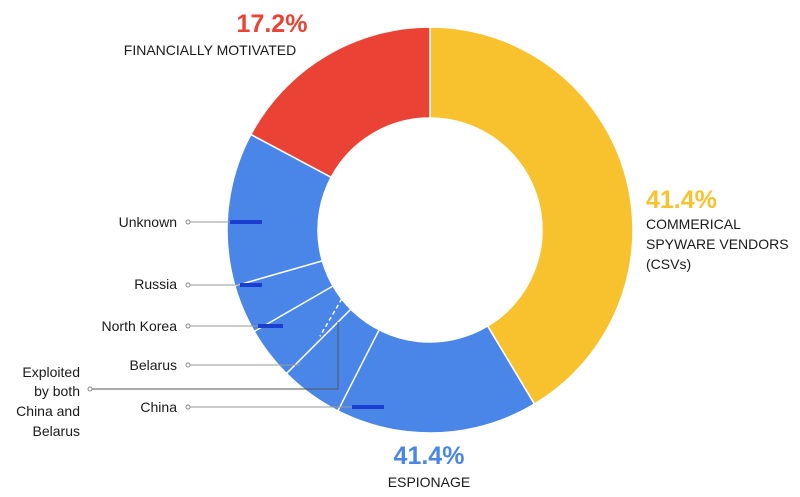  Describe the element at coordinates (693, 224) in the screenshot. I see `csv-category-label-line-1: COMMERICAL` at that location.